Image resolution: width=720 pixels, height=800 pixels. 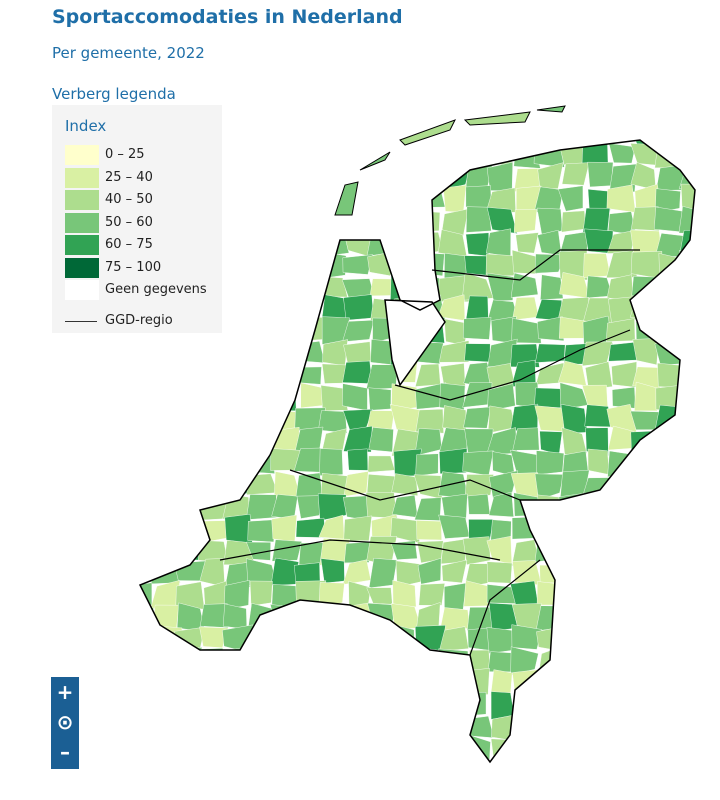 I want to click on zoom-button: –, so click(x=65, y=752).